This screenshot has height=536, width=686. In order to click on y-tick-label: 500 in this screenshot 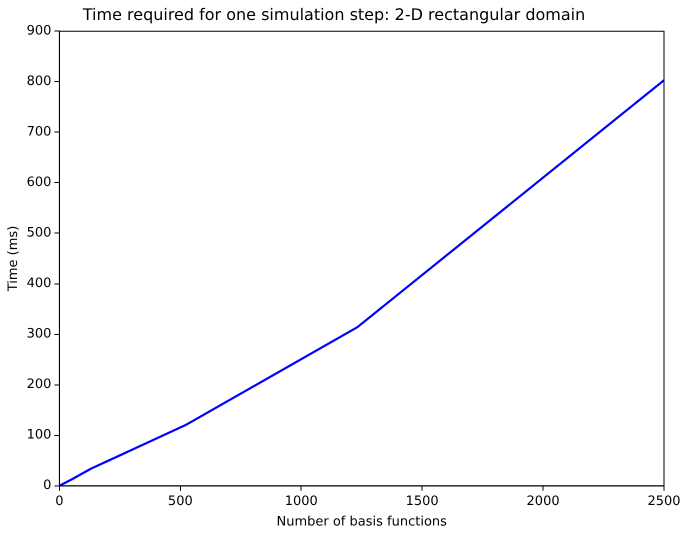, I will do `click(39, 233)`.